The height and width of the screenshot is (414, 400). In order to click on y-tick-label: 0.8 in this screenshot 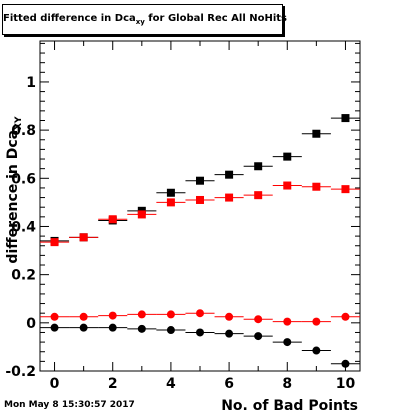, I will do `click(23, 131)`.